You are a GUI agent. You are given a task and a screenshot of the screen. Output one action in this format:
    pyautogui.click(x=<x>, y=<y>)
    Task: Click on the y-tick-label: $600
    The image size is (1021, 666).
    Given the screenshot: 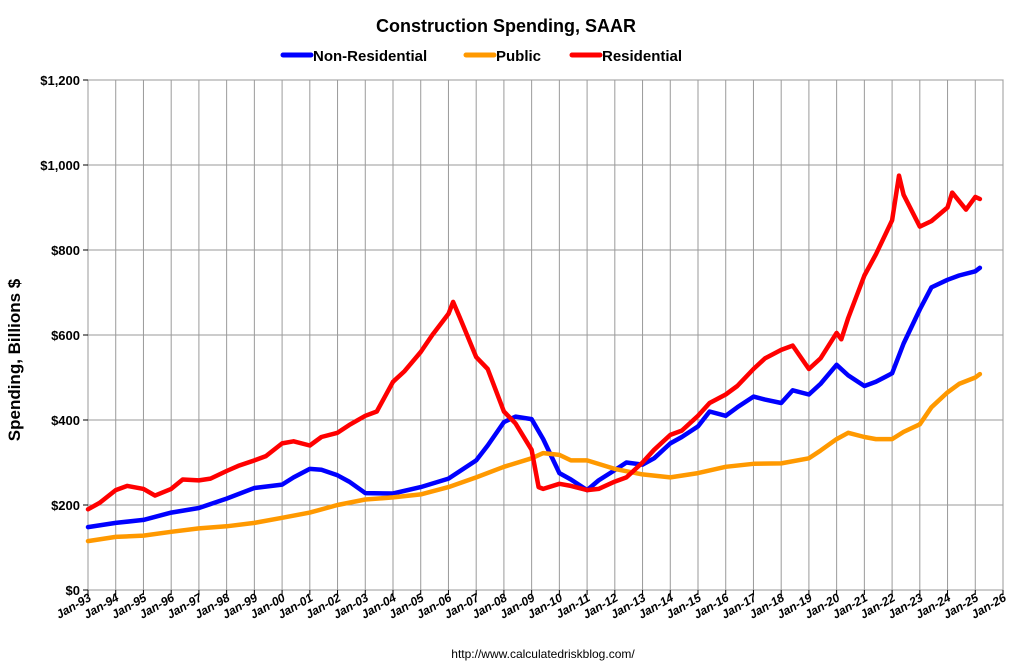 What is the action you would take?
    pyautogui.click(x=65, y=335)
    